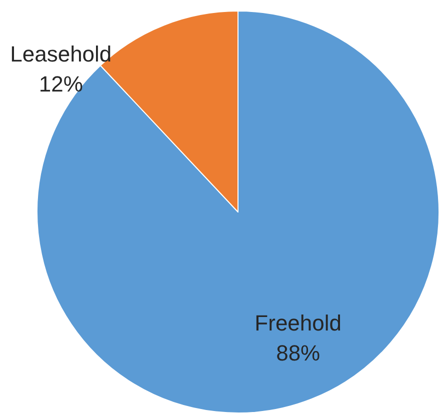 Image resolution: width=441 pixels, height=415 pixels. What do you see at coordinates (298, 323) in the screenshot?
I see `slice-label: Freehold` at bounding box center [298, 323].